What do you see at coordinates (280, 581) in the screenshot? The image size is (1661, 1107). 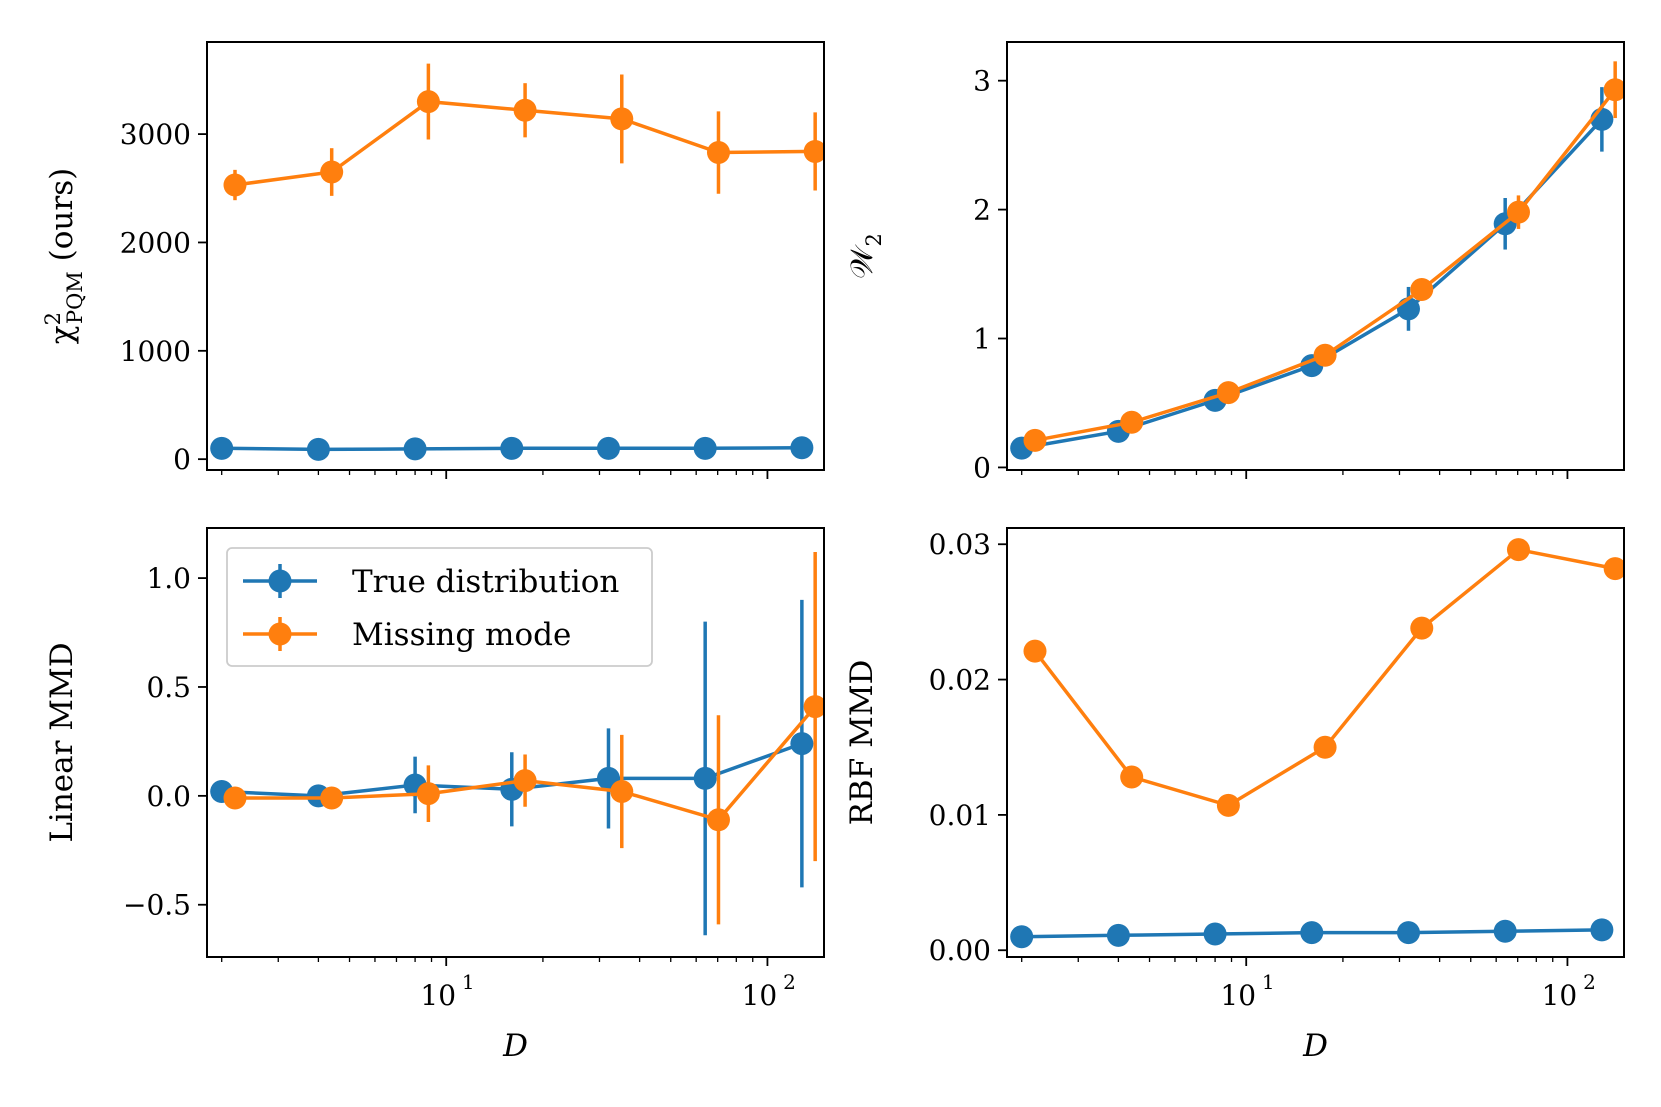 I see `legend-marker-true` at bounding box center [280, 581].